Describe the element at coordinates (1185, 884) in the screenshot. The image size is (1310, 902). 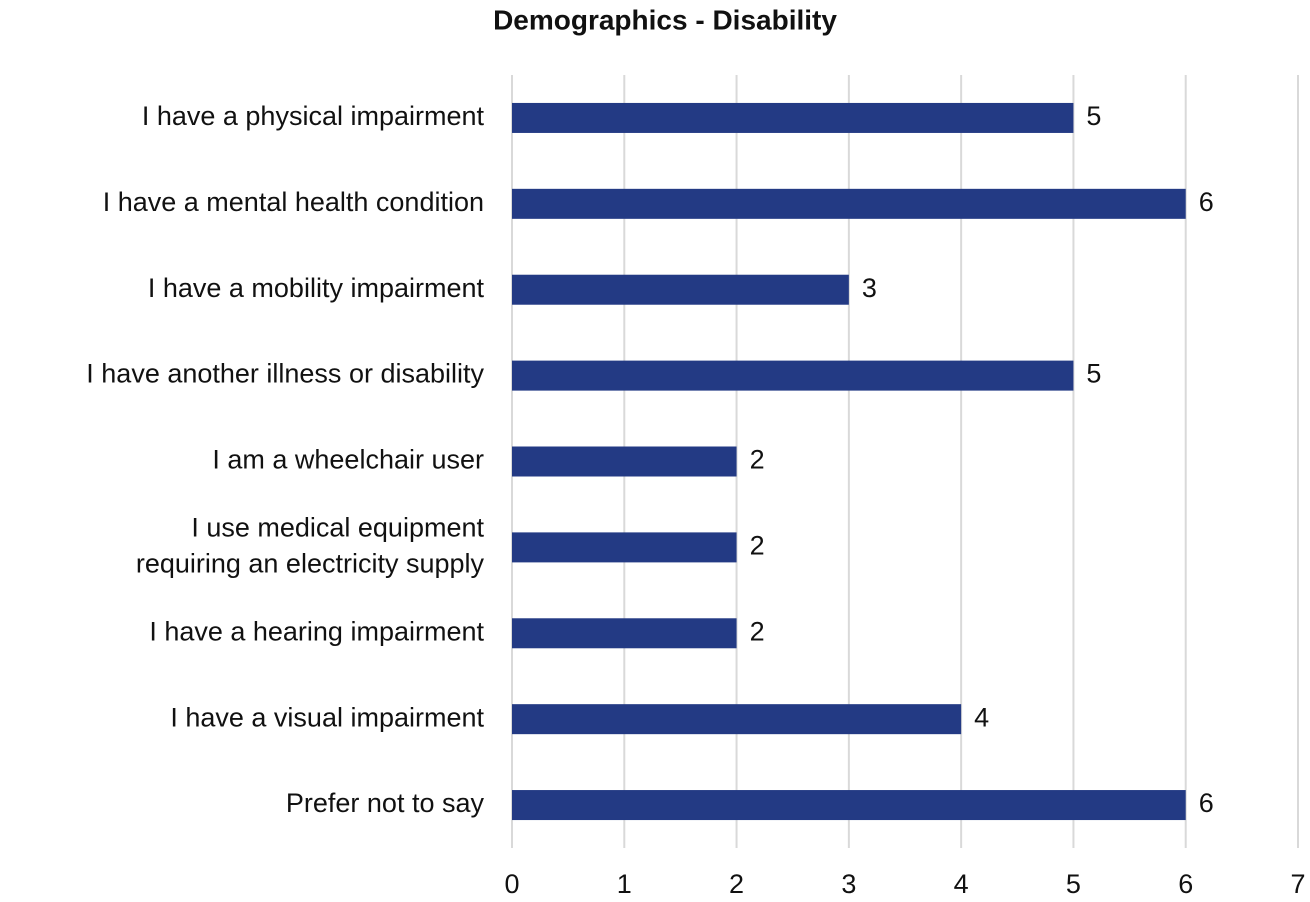
I see `x-tick-label: 6` at that location.